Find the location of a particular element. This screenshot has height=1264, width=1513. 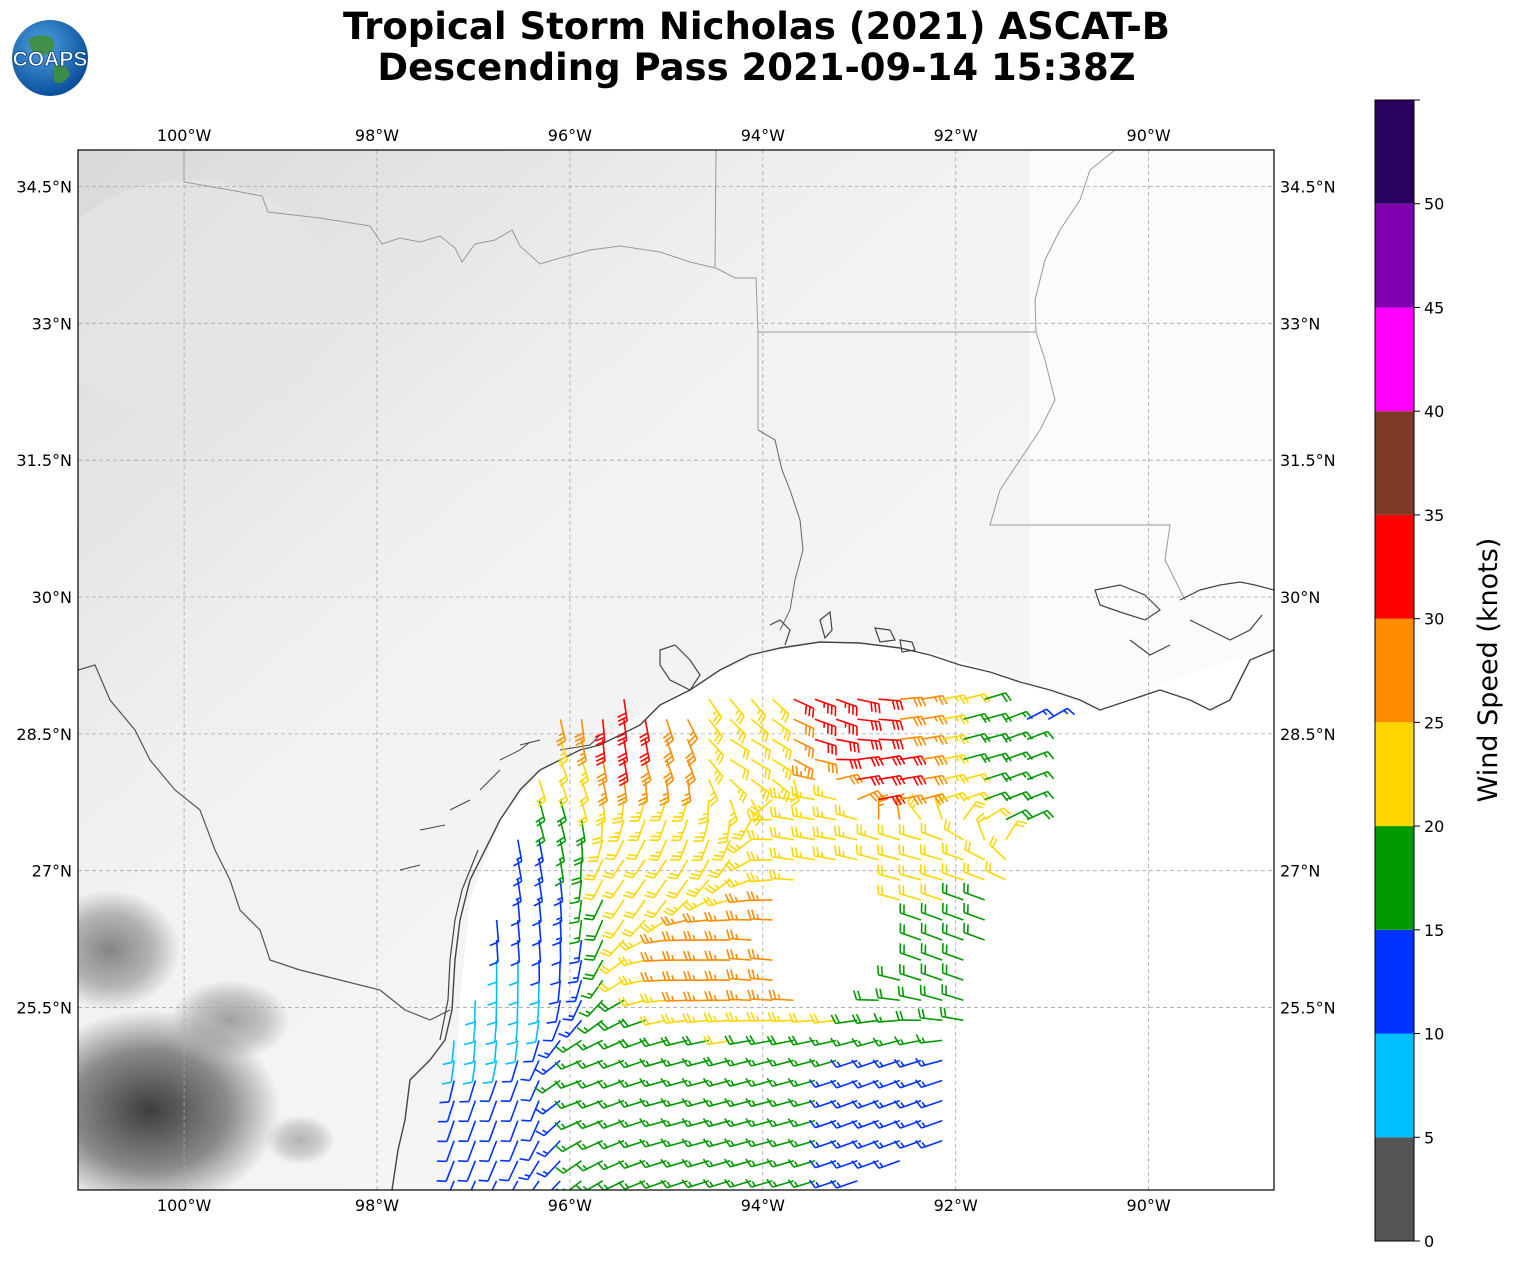

mississippi-river is located at coordinates (1087, 375).